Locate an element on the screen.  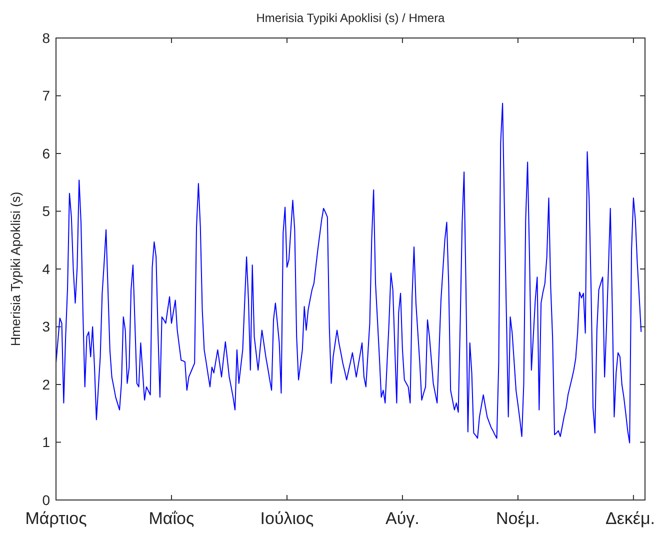
chart-title: Hmerisia Typiki Apoklisi (s) / Hmera is located at coordinates (351, 18).